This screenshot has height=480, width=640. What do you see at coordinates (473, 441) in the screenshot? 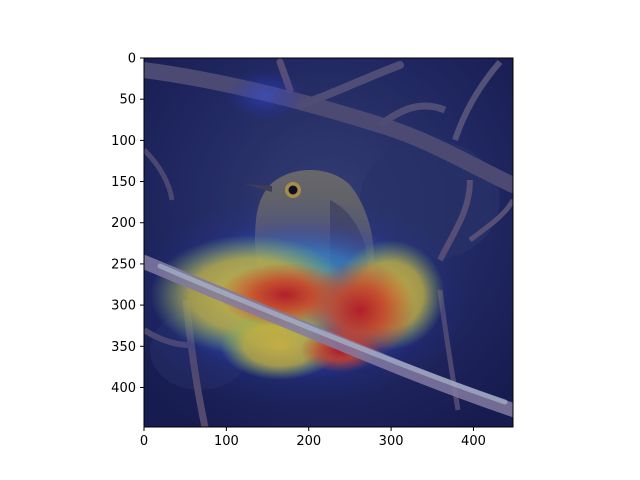
I see `x-tick-label: 400` at bounding box center [473, 441].